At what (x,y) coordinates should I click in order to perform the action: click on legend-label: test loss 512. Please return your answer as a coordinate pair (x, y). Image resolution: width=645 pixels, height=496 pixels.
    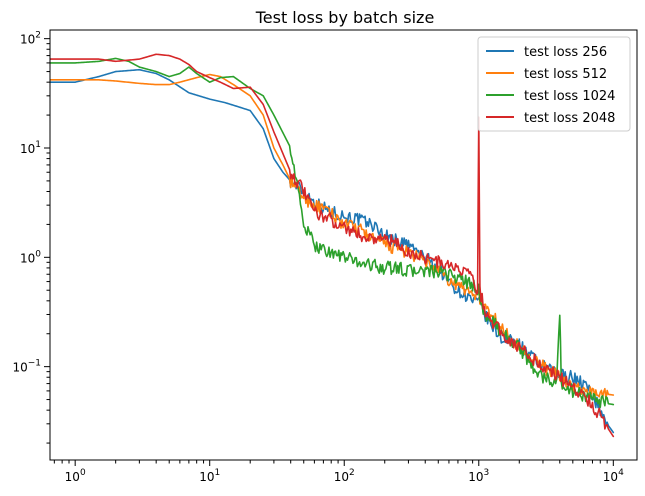
    Looking at the image, I should click on (565, 74).